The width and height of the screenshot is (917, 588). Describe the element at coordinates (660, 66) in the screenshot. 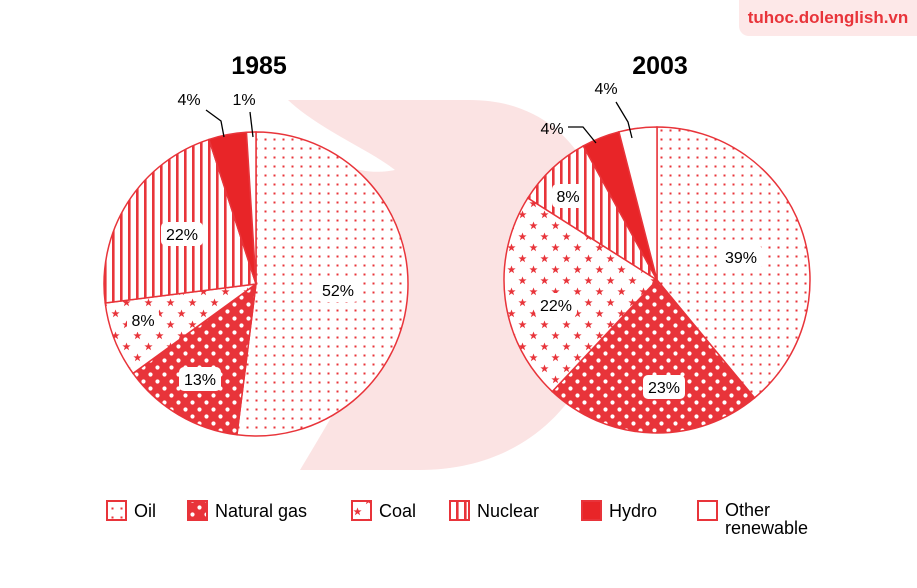

I see `chart-title: 2003` at that location.